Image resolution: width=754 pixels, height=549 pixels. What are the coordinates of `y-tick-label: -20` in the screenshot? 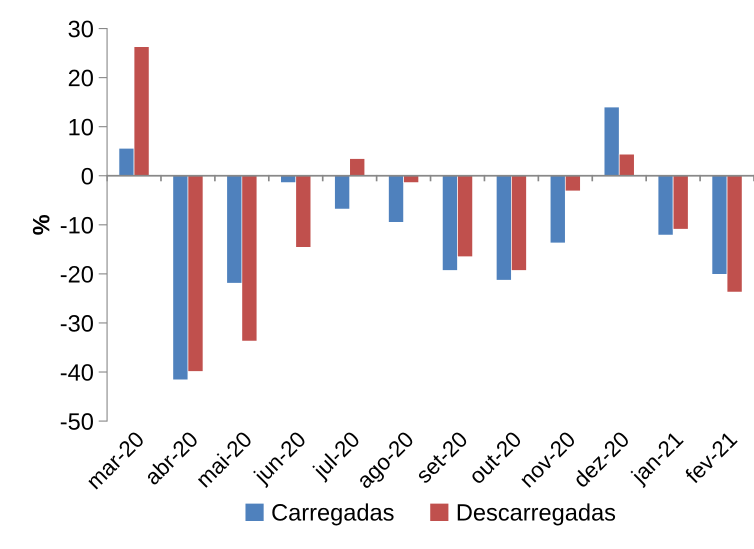 It's located at (76, 274).